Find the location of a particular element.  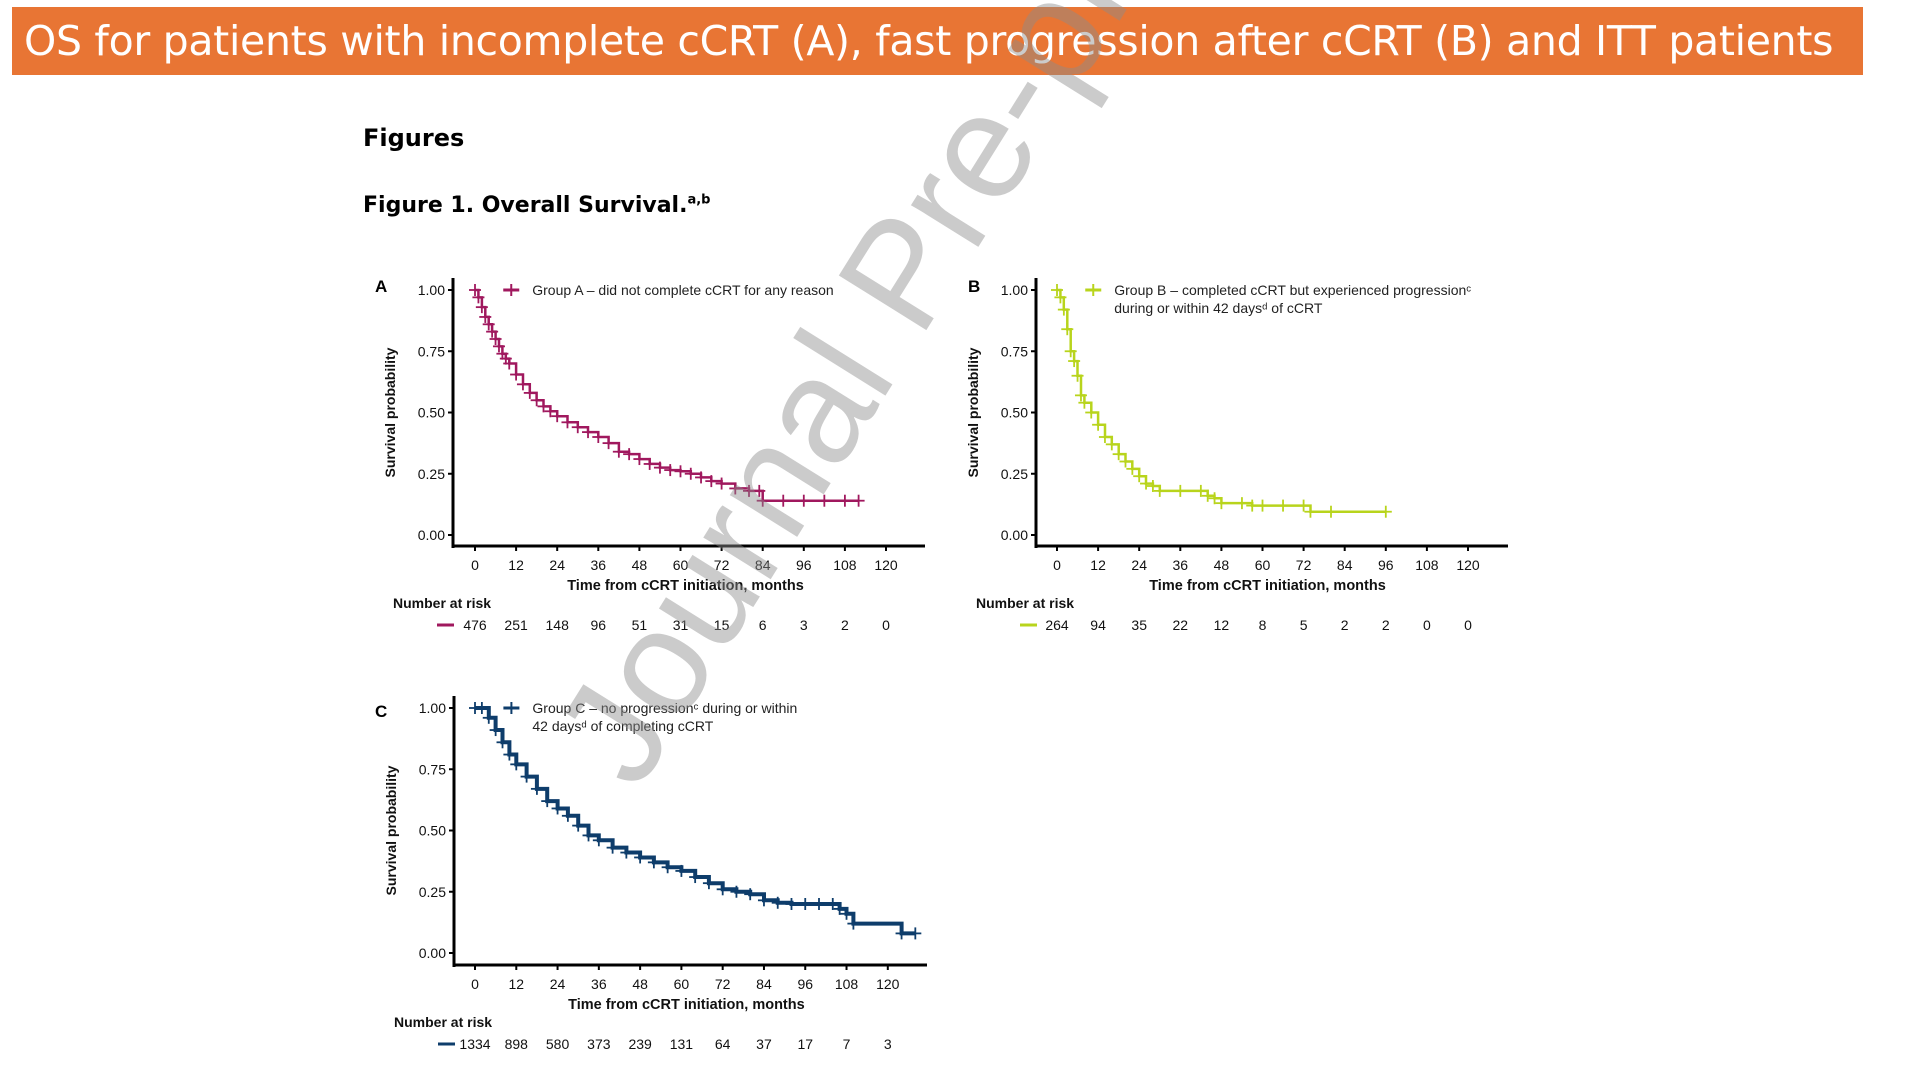

number-at-risk-value: 22 is located at coordinates (1181, 625).